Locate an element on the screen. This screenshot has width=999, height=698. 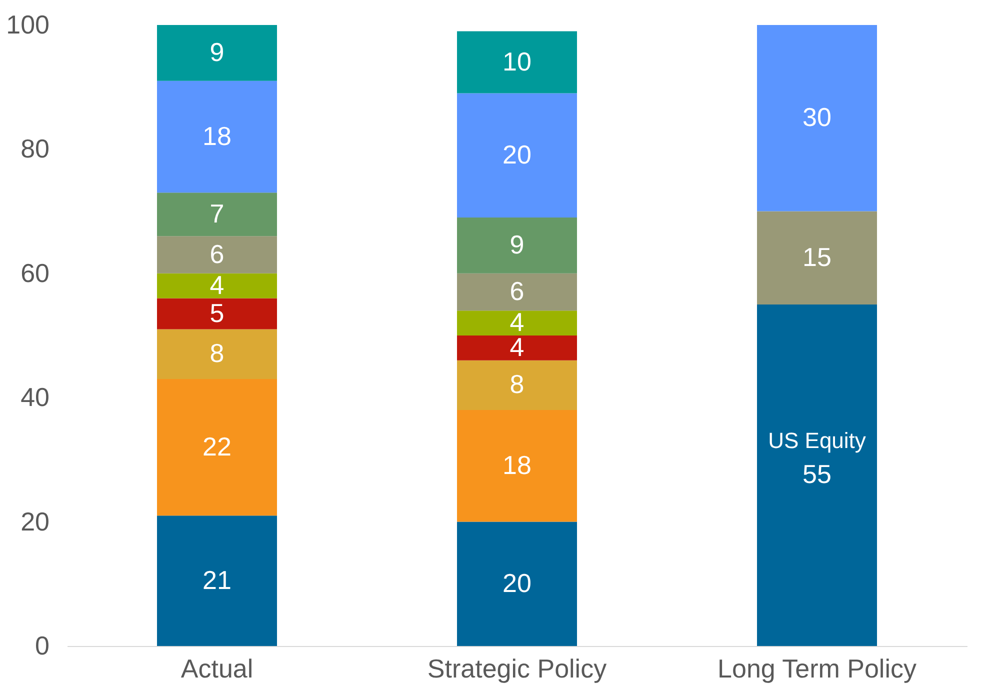
data-label: 5 is located at coordinates (217, 313).